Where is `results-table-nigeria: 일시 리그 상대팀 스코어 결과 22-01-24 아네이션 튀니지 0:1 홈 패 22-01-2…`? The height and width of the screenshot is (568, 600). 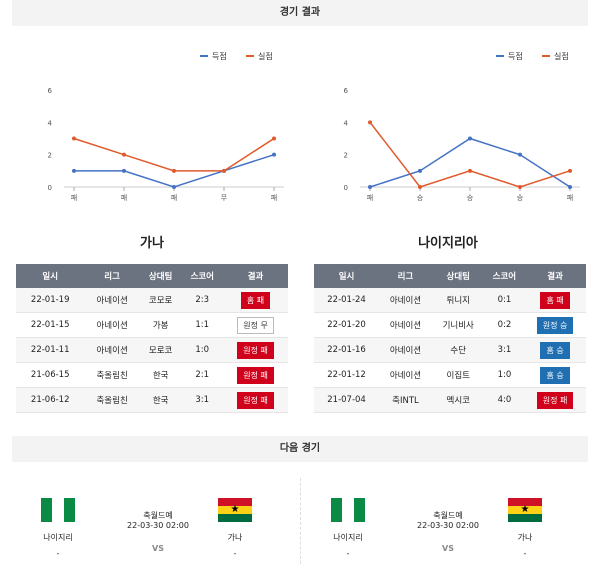
results-table-nigeria: 일시 리그 상대팀 스코어 결과 22-01-24 아네이션 튀니지 0:1 홈 패 22-01-2… is located at coordinates (450, 338).